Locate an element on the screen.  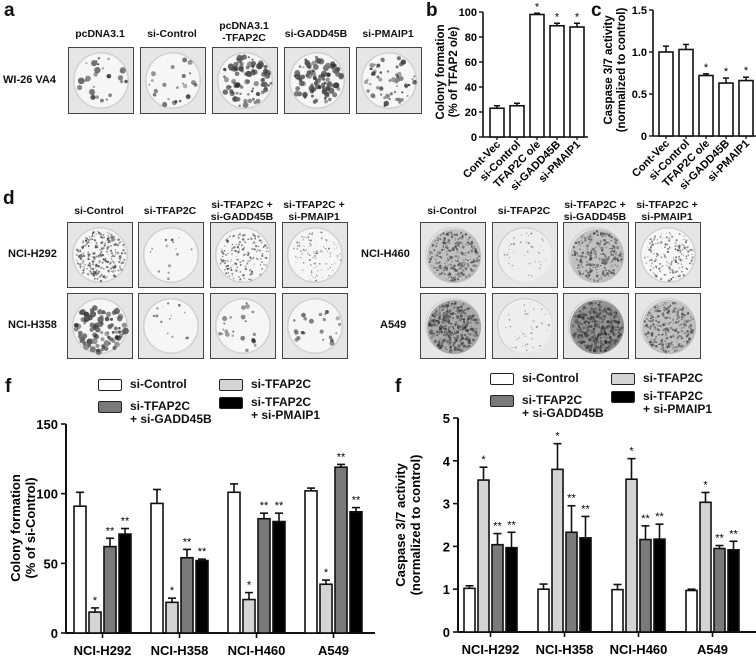
y-axis-label: Colony formation (% of TFAP2 o/e) is located at coordinates (447, 71).